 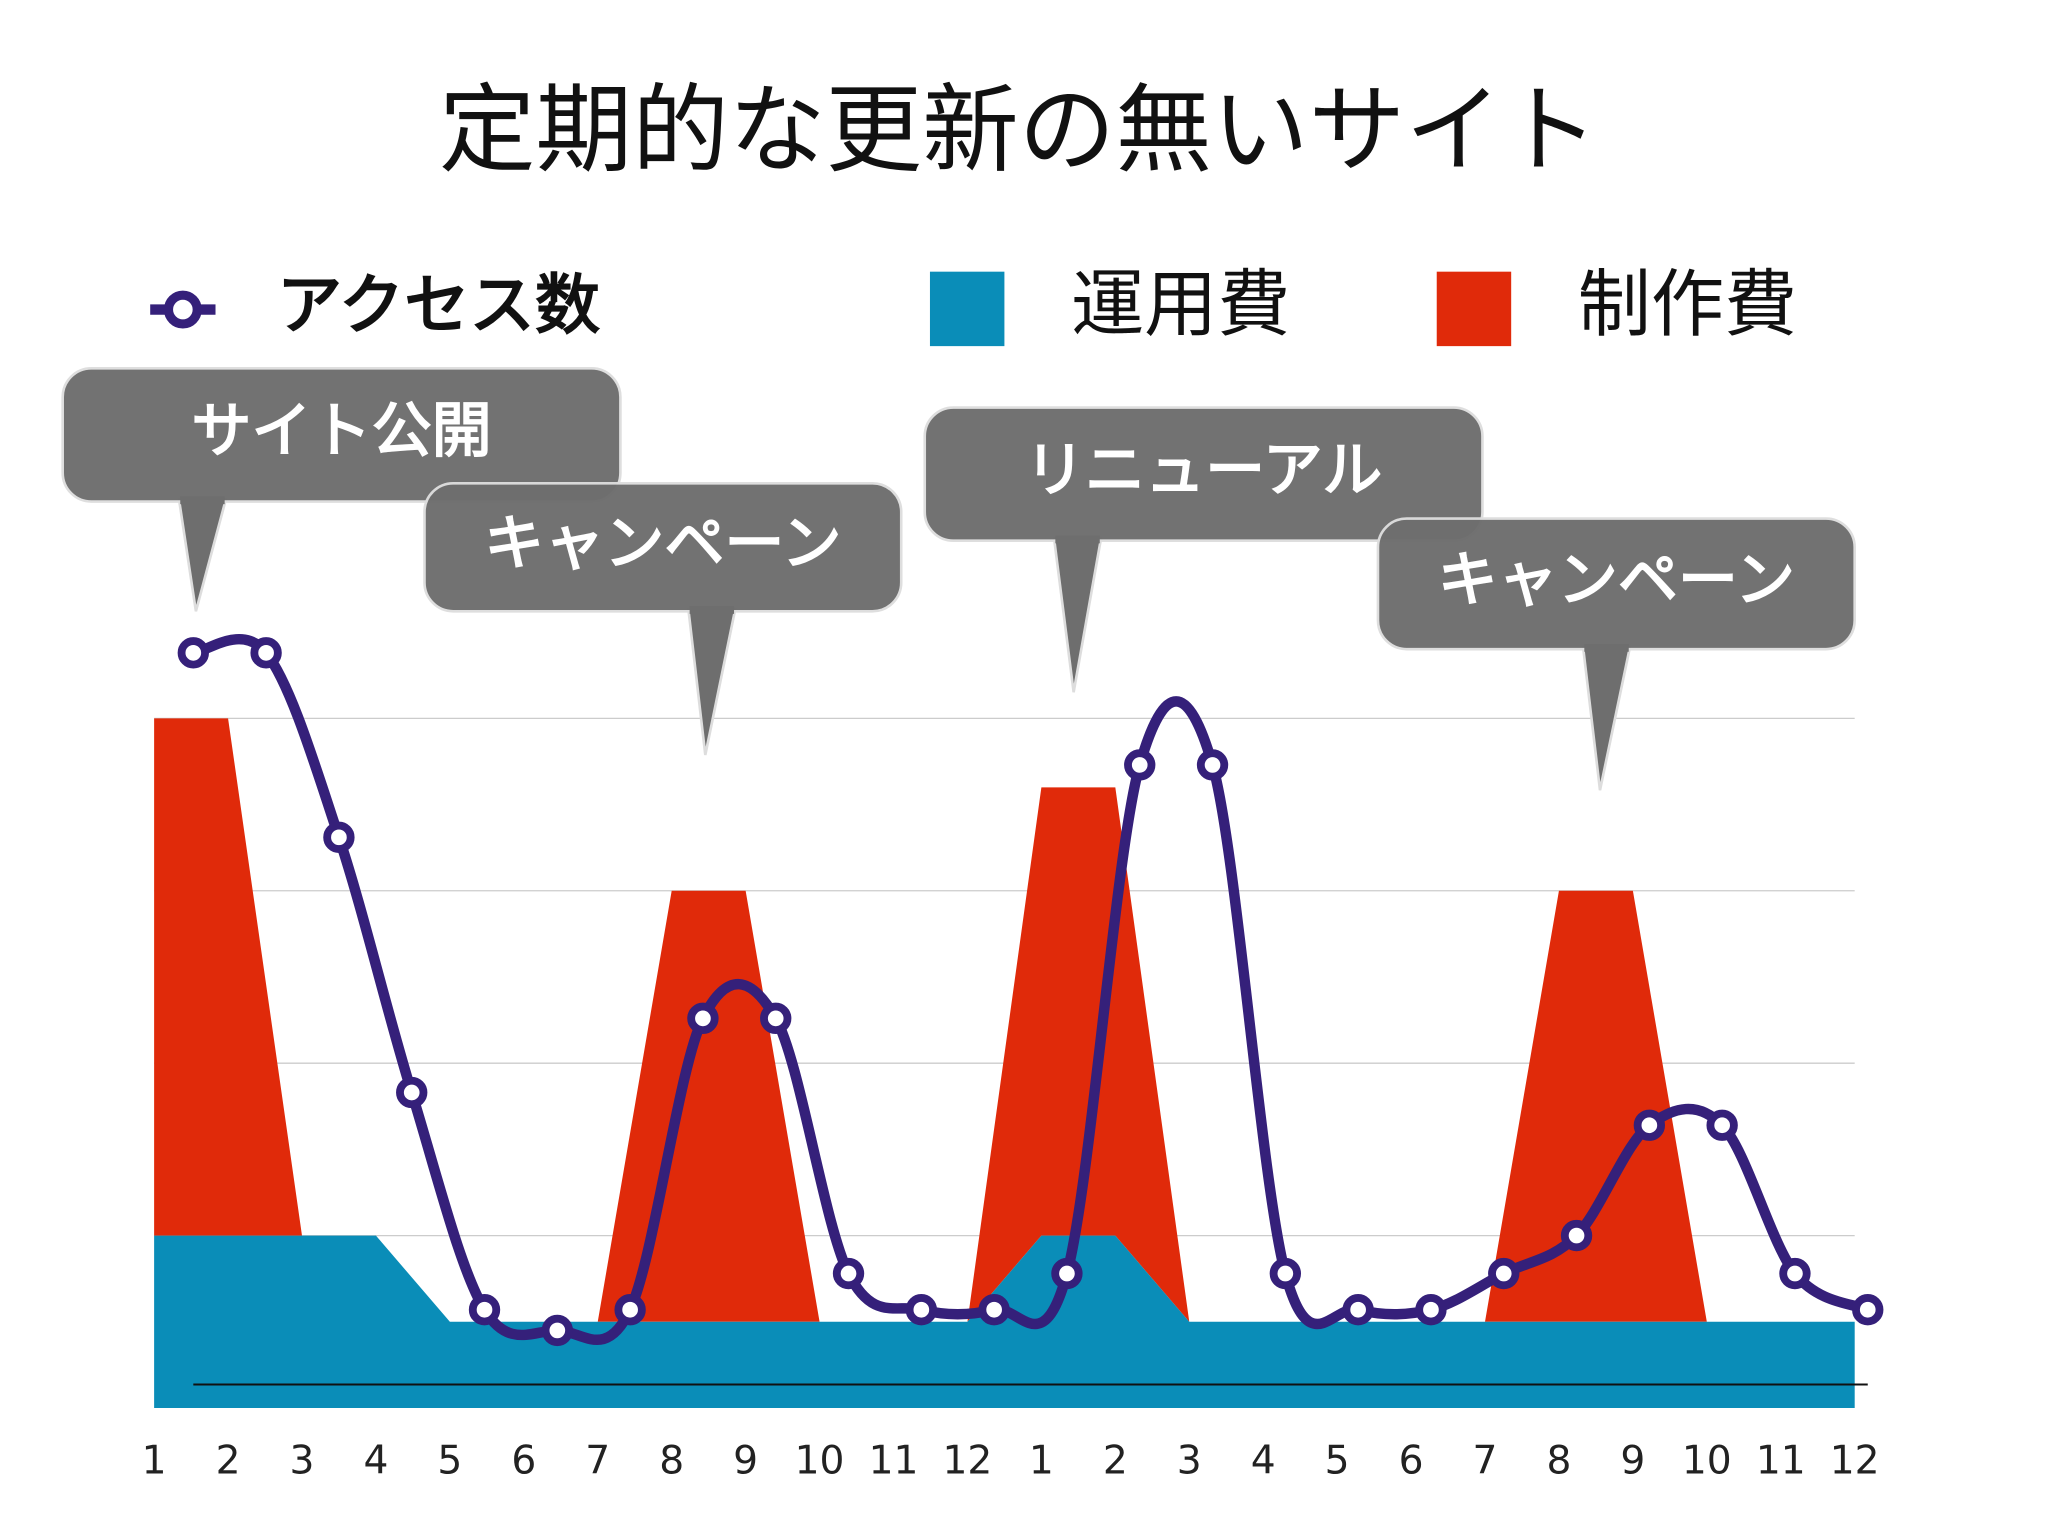 I want to click on legend-marker, so click(x=182, y=309).